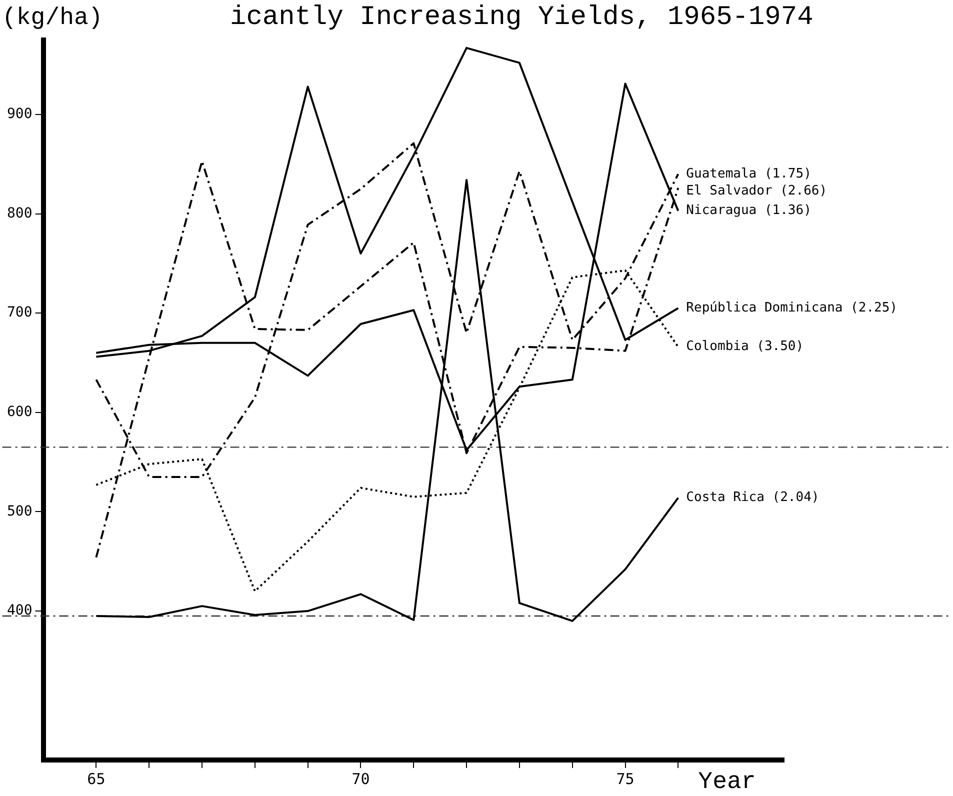  What do you see at coordinates (727, 782) in the screenshot?
I see `x-axis-title: Year` at bounding box center [727, 782].